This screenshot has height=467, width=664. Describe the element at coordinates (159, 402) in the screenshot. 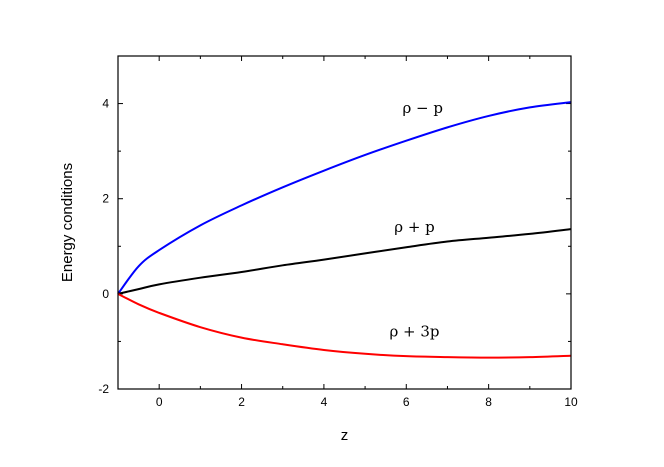

I see `x-tick-label: 0` at that location.